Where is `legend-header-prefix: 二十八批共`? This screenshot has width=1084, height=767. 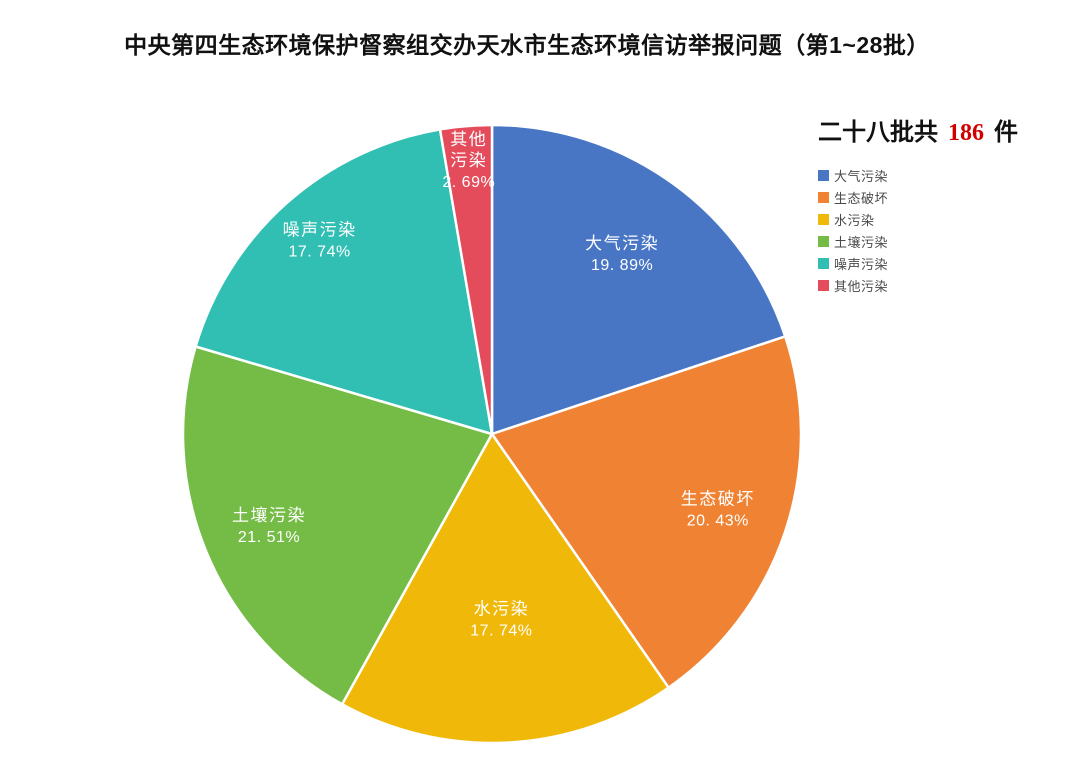 legend-header-prefix: 二十八批共 is located at coordinates (878, 133).